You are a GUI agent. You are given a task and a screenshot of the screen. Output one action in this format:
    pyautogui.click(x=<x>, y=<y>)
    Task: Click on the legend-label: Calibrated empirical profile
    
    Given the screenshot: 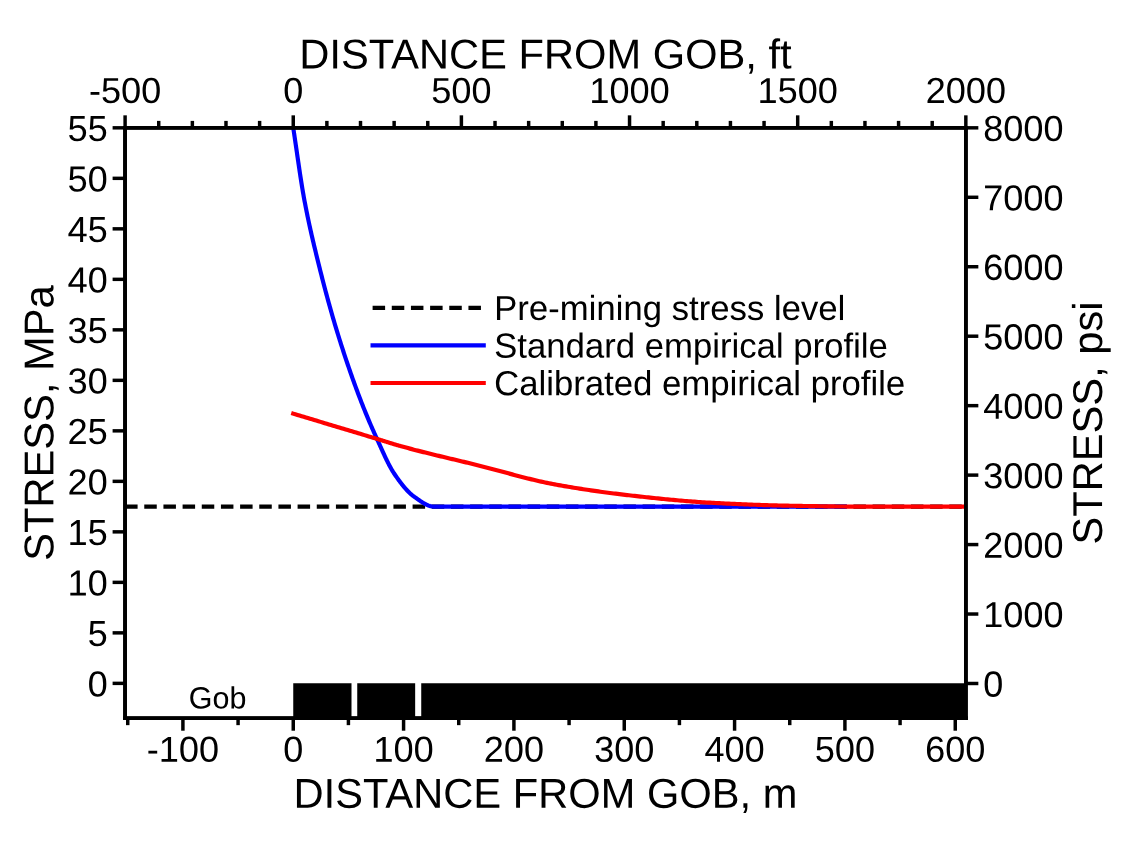 What is the action you would take?
    pyautogui.click(x=699, y=386)
    